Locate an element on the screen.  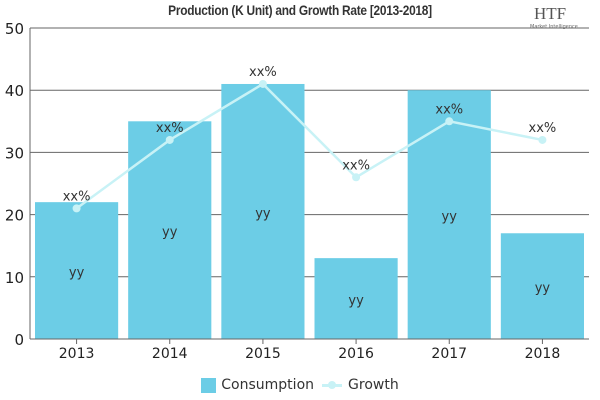
bar-2015 is located at coordinates (263, 211).